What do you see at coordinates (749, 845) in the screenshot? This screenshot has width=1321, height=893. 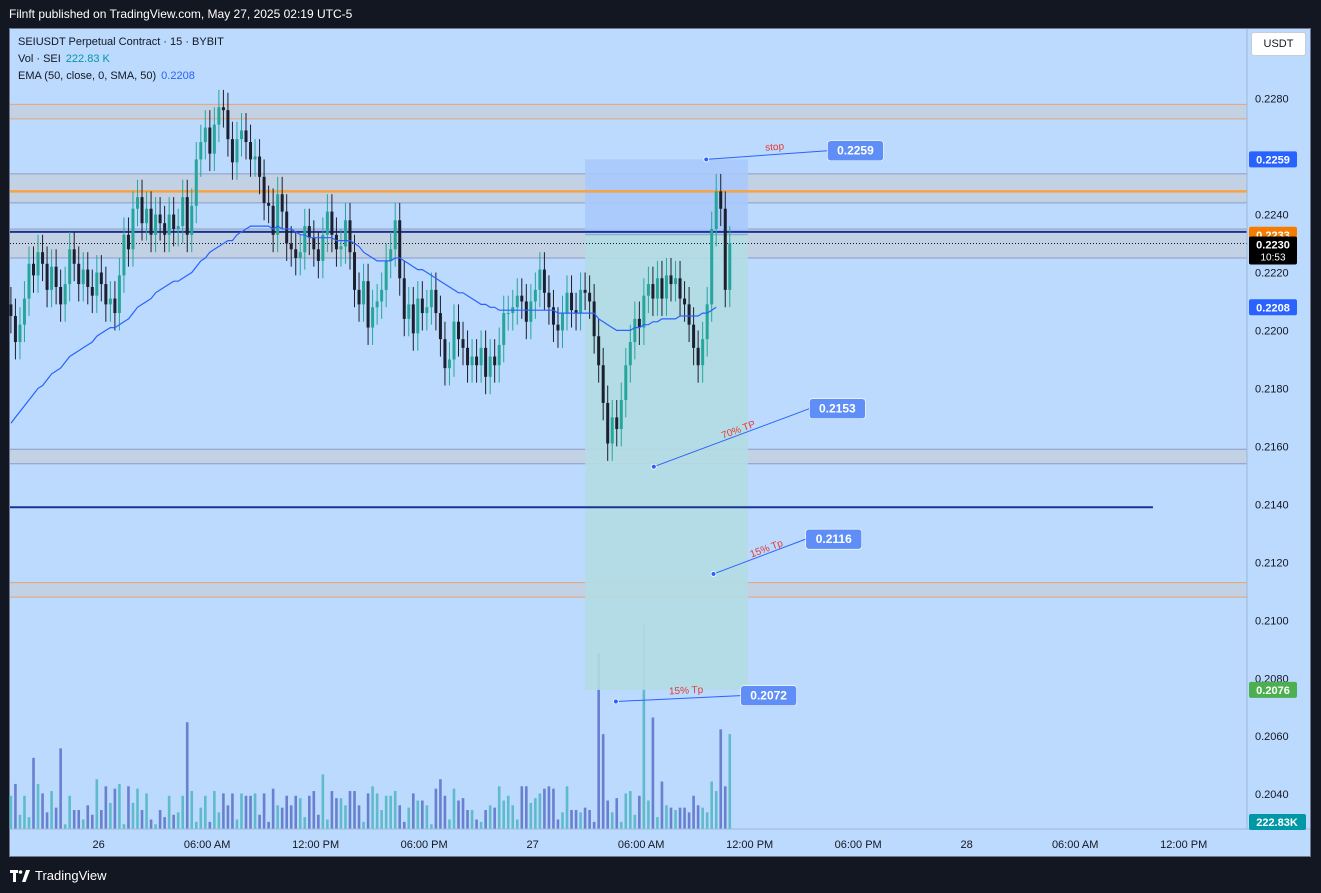 I see `time-tick-label: 12:00 PM` at bounding box center [749, 845].